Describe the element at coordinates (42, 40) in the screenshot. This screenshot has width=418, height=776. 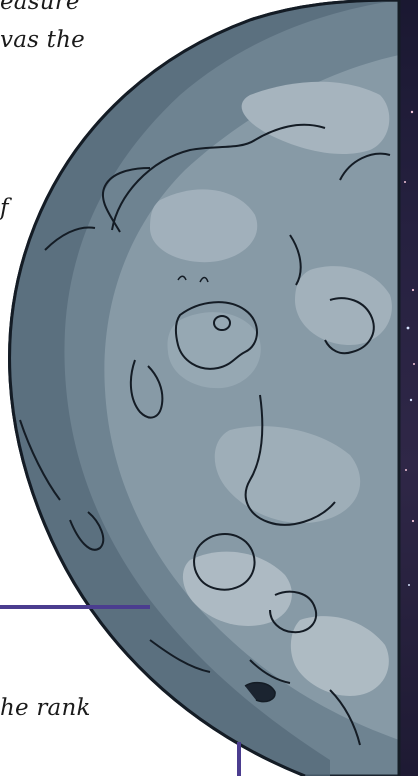
I see `text-fragment: vas the` at that location.